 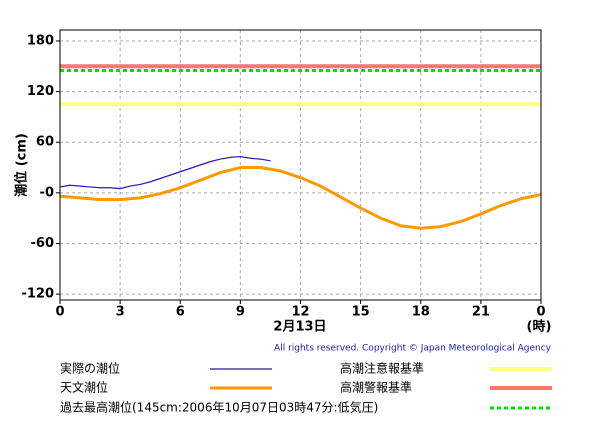 I want to click on y-axis-label: 潮位 (cm), so click(x=22, y=165).